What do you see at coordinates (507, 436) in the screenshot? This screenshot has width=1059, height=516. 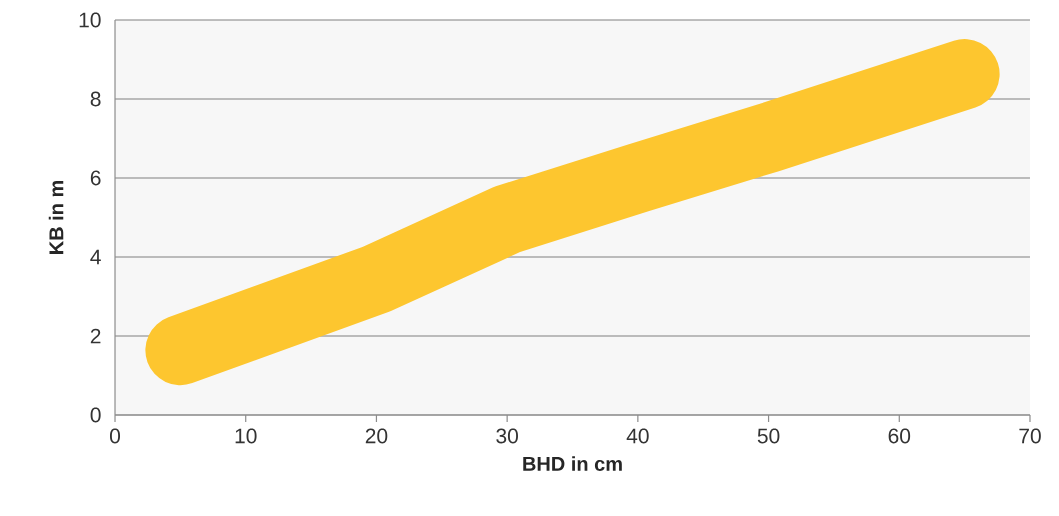 I see `x-tick-label: 30` at bounding box center [507, 436].